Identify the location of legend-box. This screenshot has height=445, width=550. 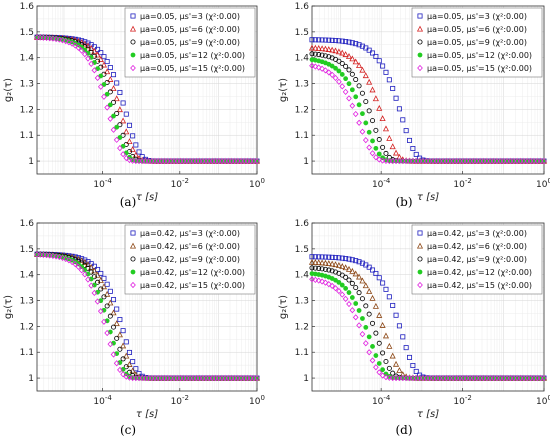
(477, 42).